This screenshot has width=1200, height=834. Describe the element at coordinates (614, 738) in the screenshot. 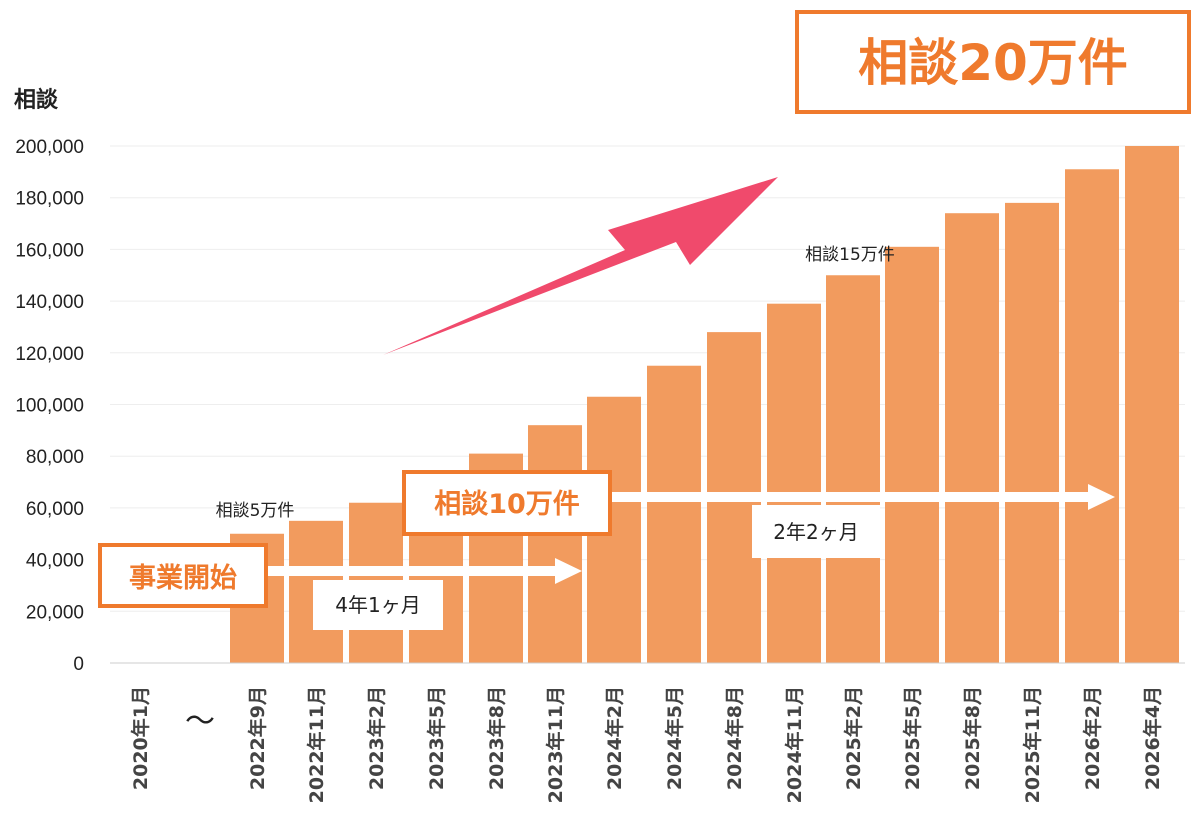

I see `x-tick-label: 2024年2月` at that location.